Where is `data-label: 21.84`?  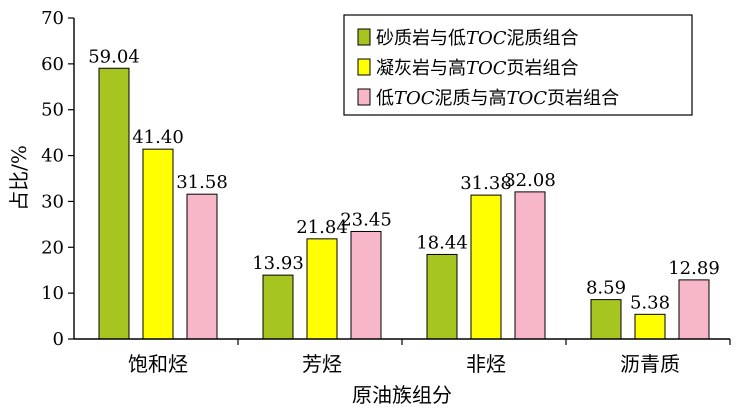 data-label: 21.84 is located at coordinates (322, 227).